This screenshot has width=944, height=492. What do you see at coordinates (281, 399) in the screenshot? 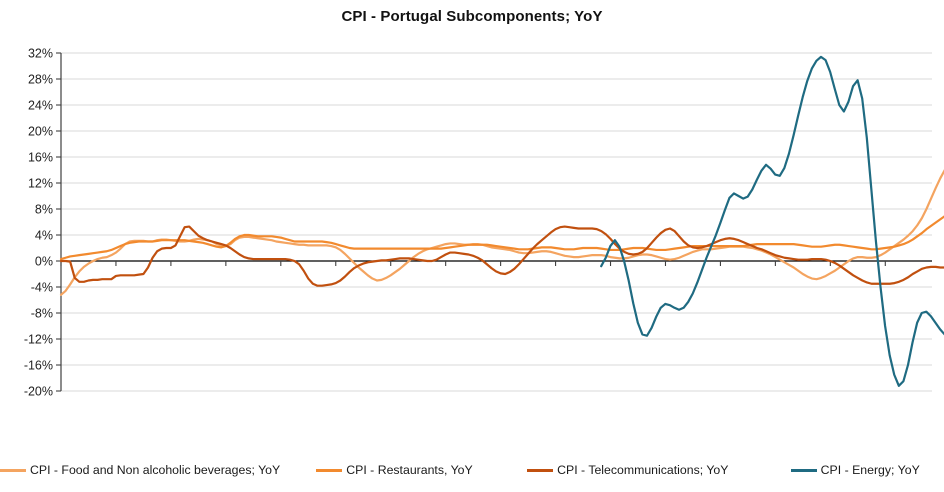
I see `x-tick-label: Jan14` at bounding box center [281, 399].